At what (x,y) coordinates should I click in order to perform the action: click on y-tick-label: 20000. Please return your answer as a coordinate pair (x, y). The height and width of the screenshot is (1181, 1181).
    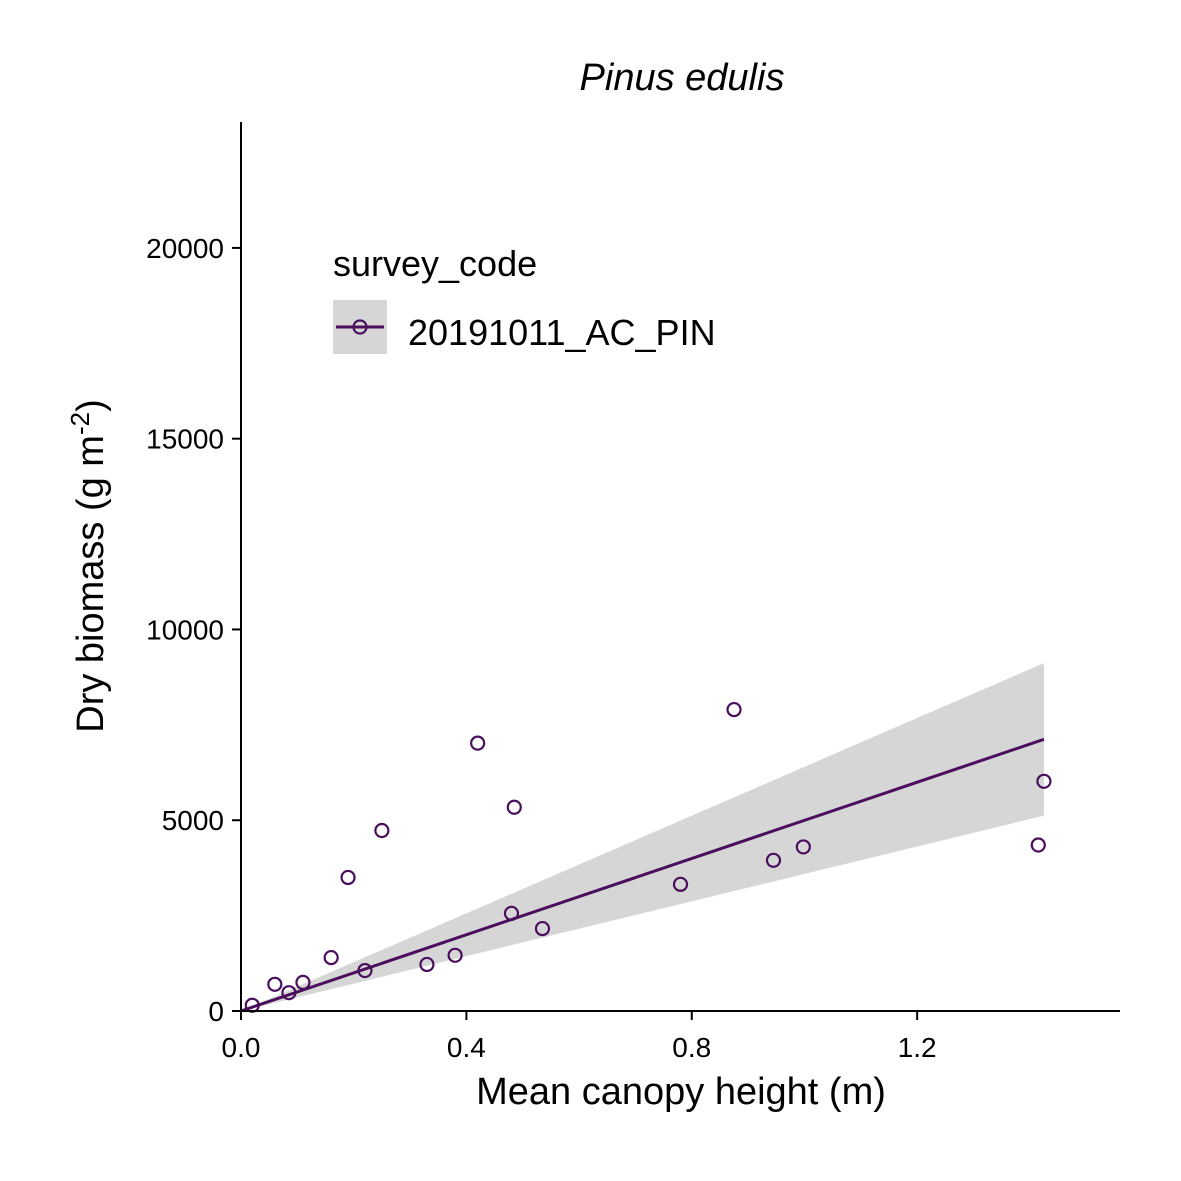
    Looking at the image, I should click on (185, 248).